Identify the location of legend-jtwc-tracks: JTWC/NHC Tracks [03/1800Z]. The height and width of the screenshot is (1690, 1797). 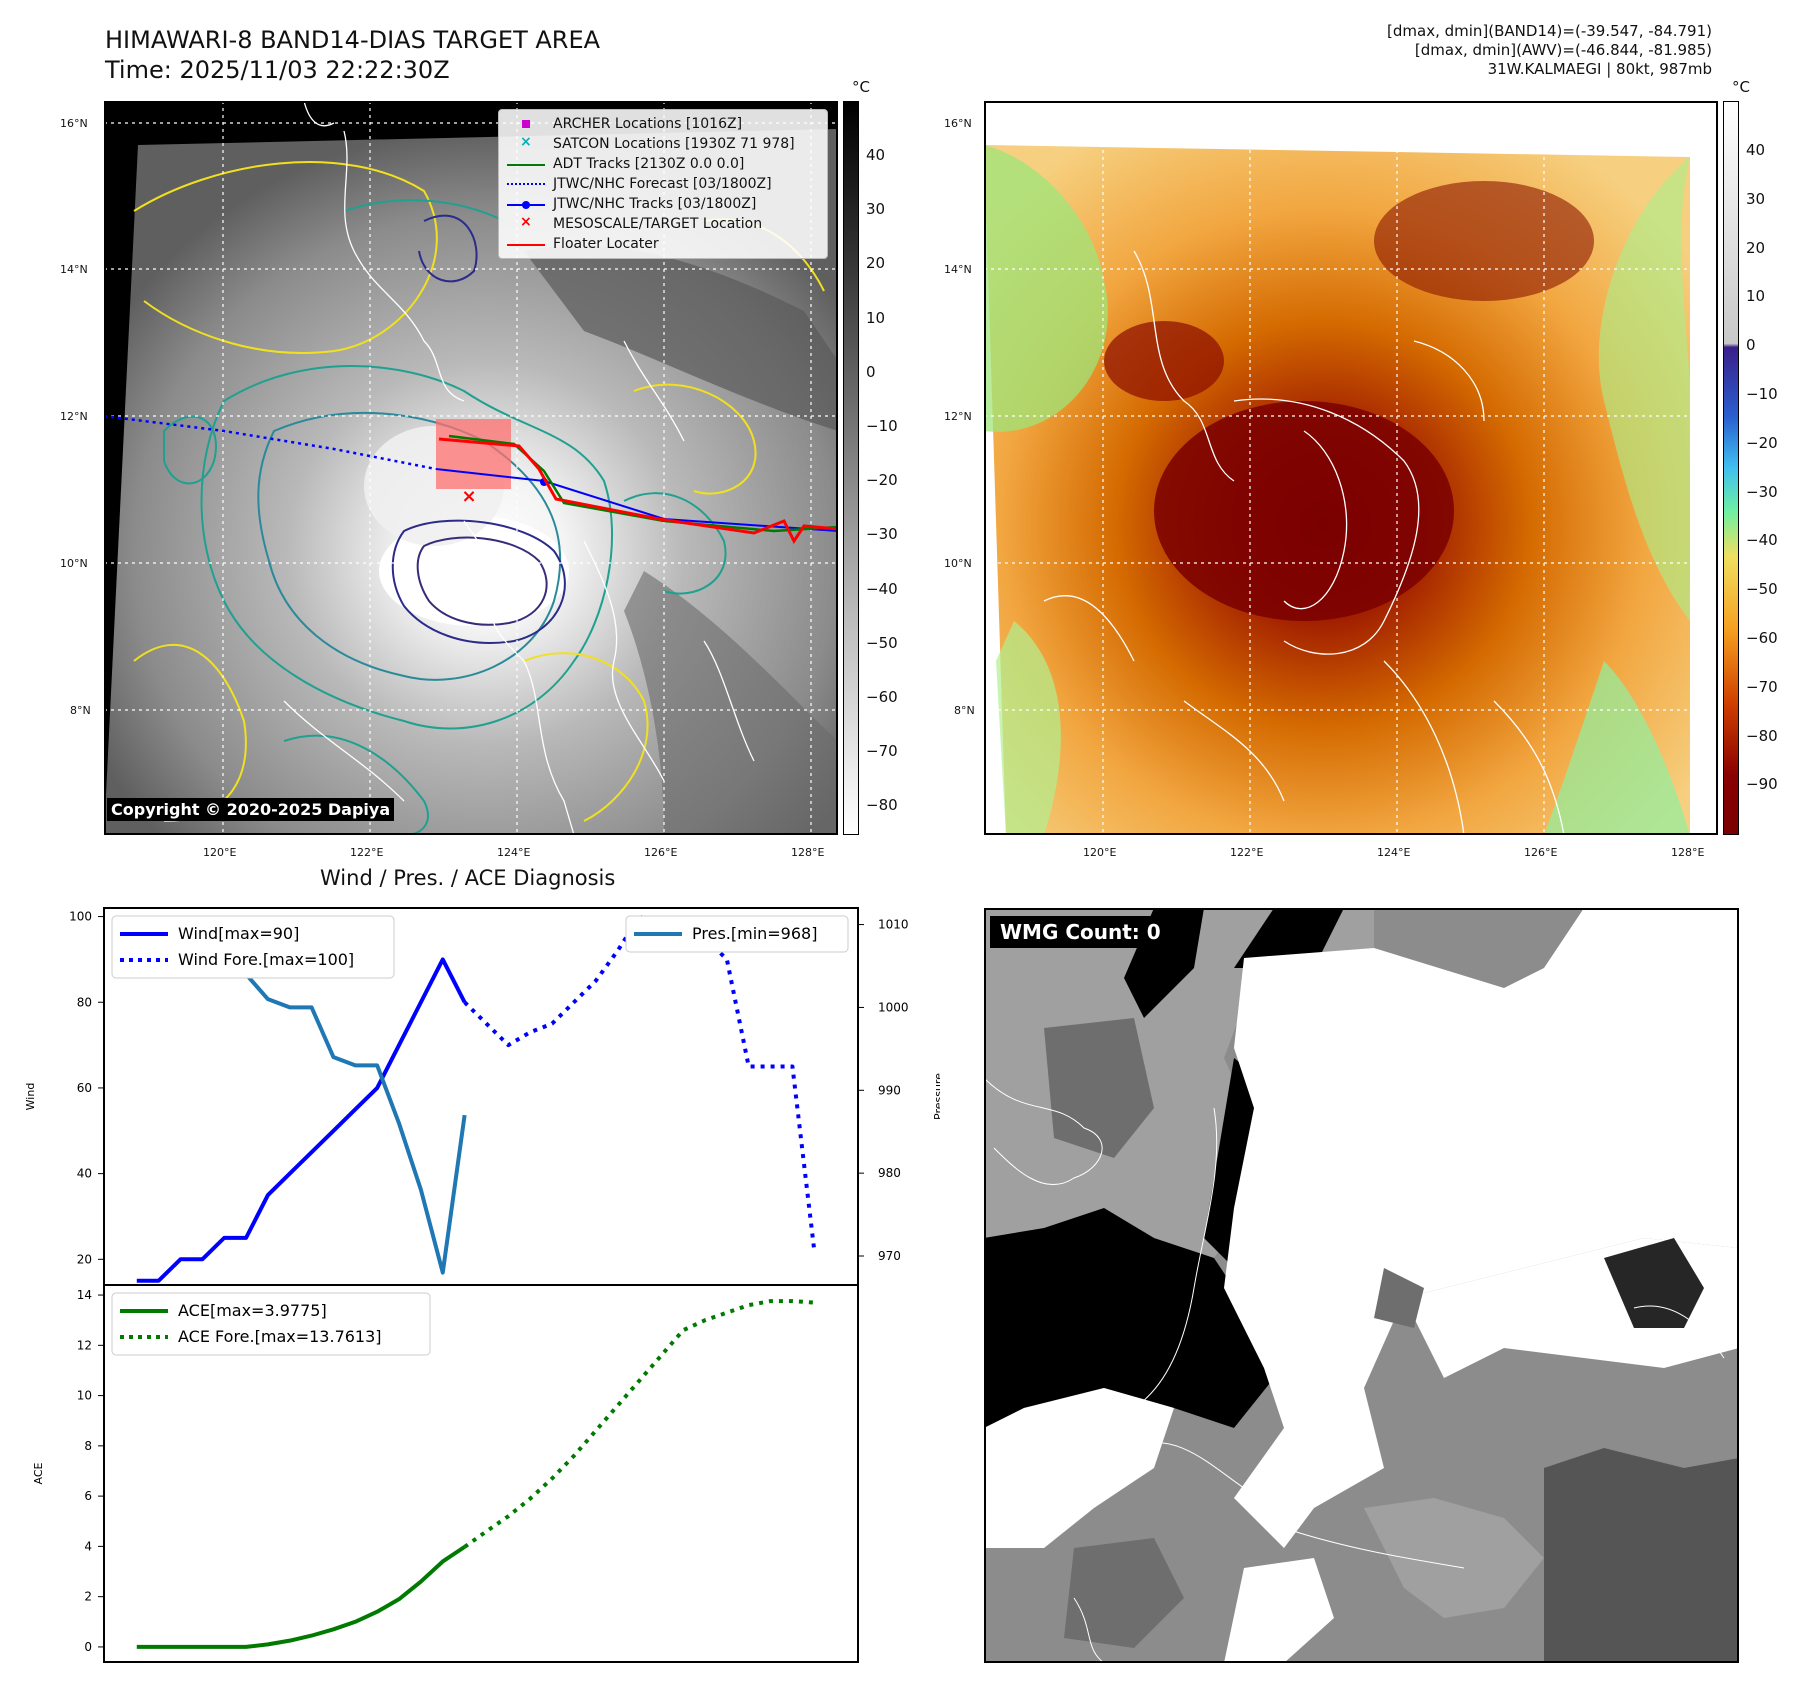
(663, 204).